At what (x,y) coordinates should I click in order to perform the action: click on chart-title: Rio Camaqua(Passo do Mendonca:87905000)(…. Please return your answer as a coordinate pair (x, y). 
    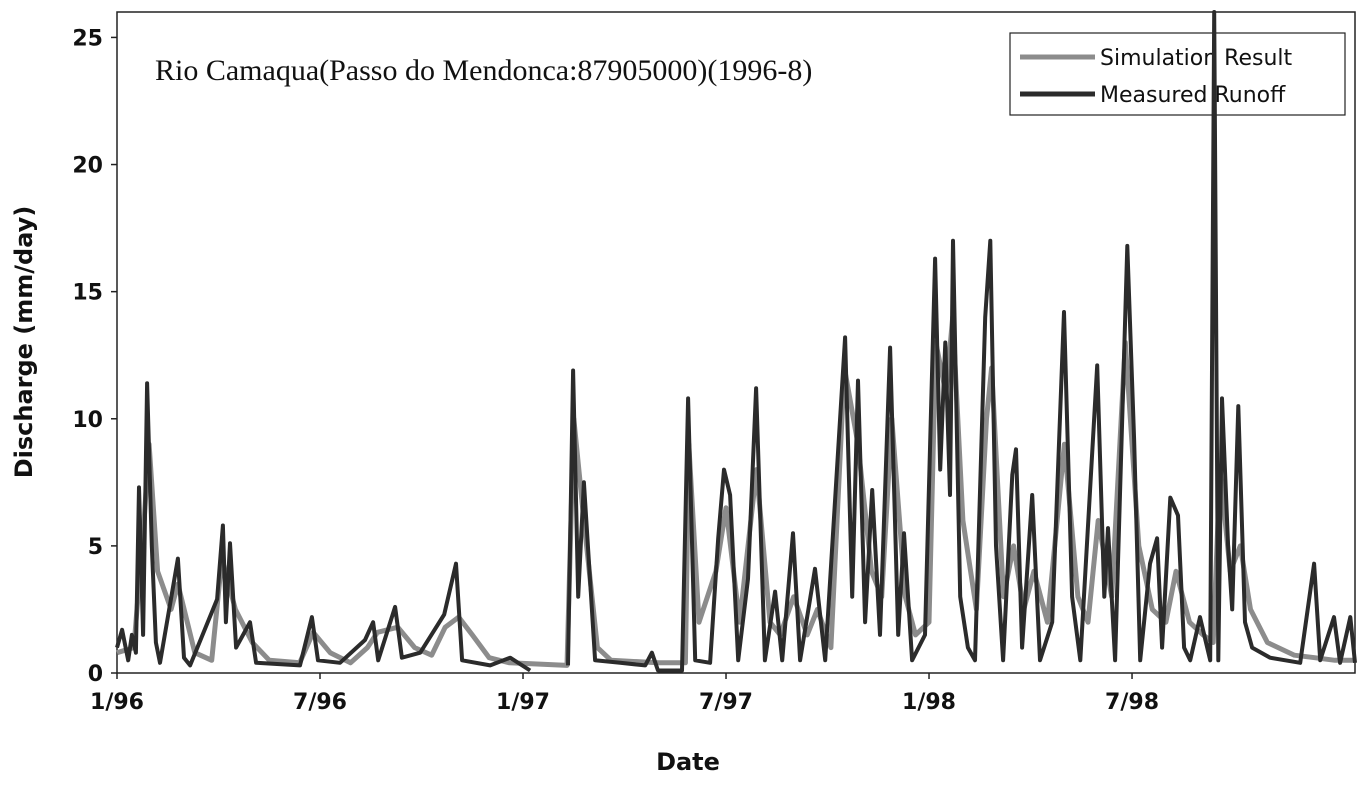
    Looking at the image, I should click on (483, 70).